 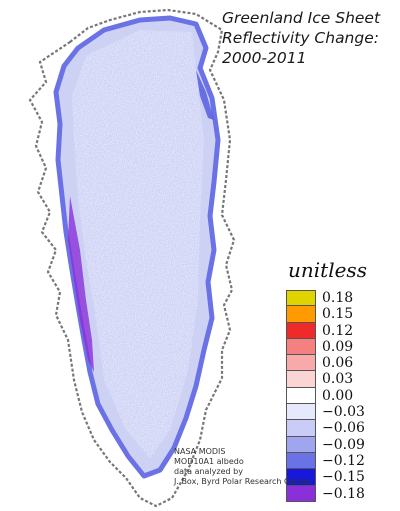 What do you see at coordinates (338, 298) in the screenshot?
I see `legend-tick-label: 0.18` at bounding box center [338, 298].